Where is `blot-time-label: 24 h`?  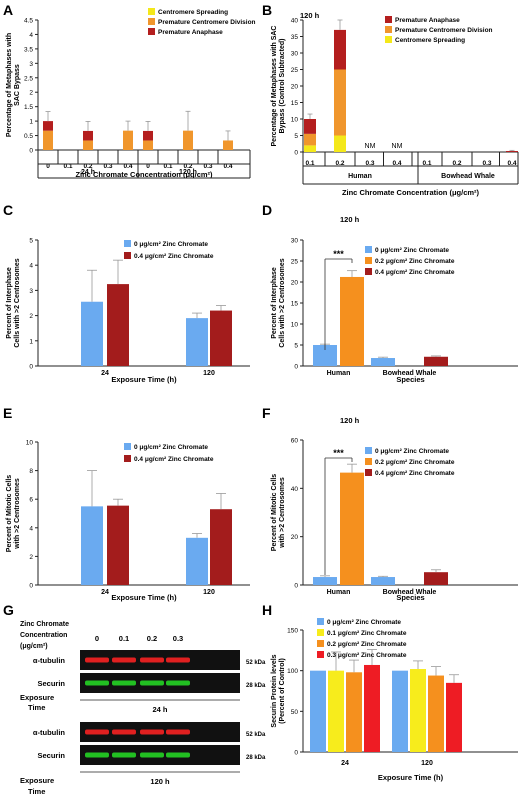
blot-time-label: 24 h is located at coordinates (159, 709).